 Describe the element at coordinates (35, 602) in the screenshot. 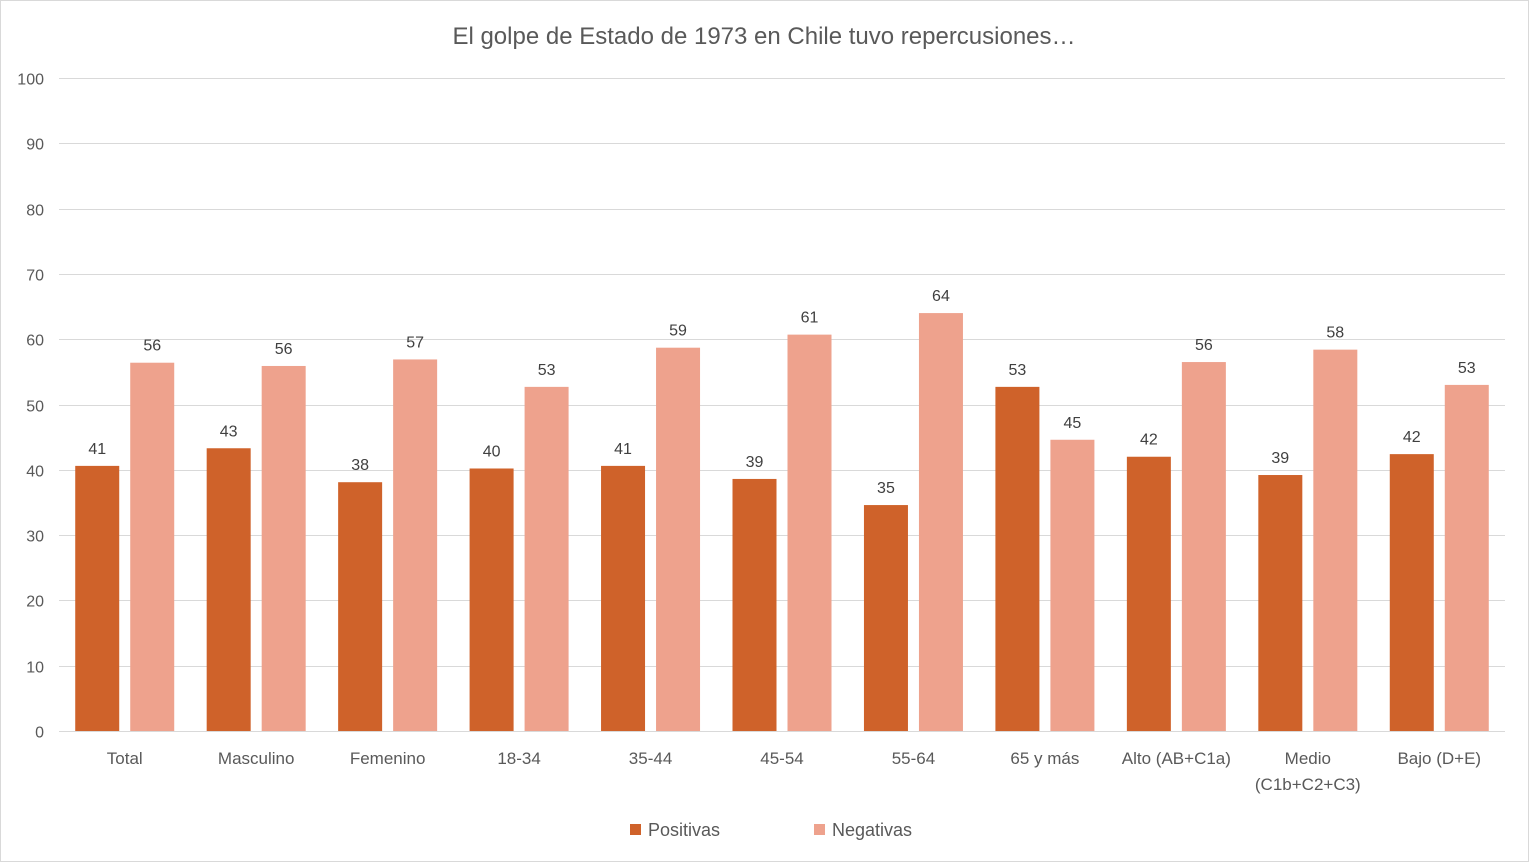

I see `y-tick-label: 20` at that location.